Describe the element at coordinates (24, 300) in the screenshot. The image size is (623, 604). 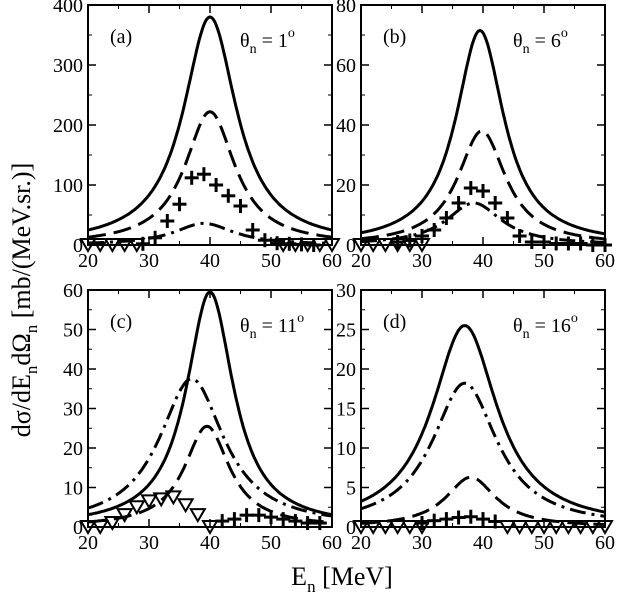
I see `y-axis-label: dσ/dEndΩn [mb/(MeV.sr.)]` at that location.